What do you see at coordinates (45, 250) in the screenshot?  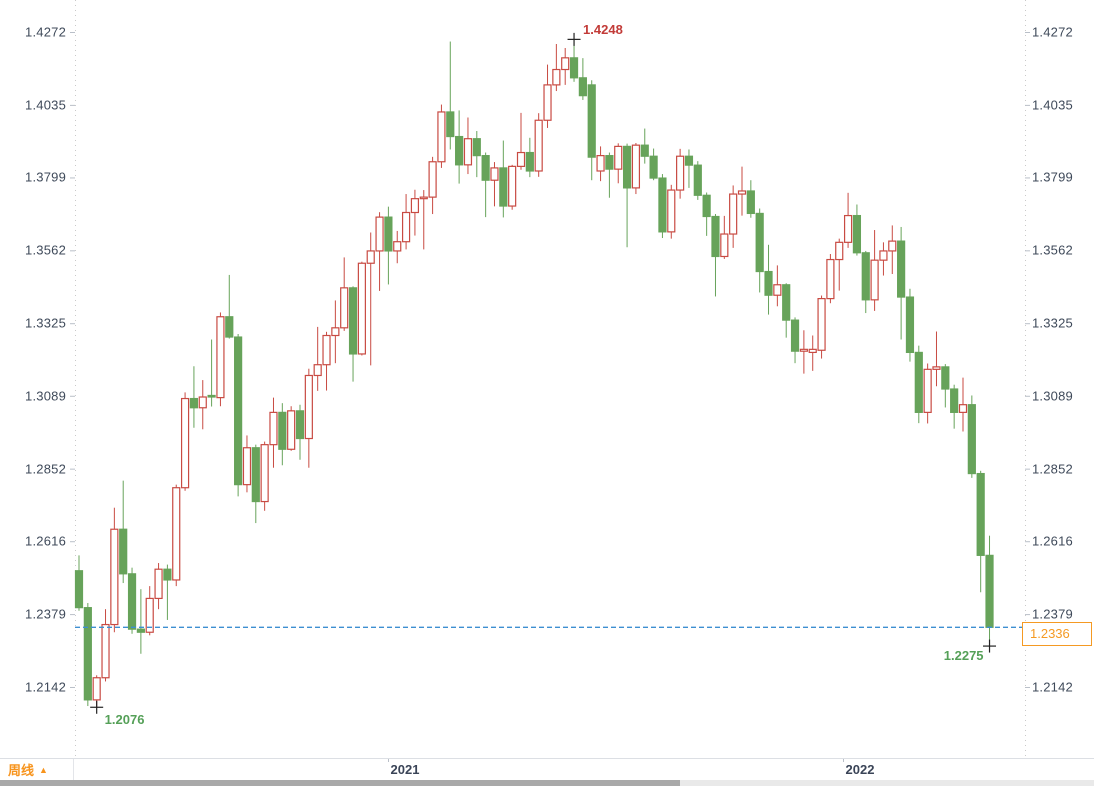 I see `y-axis-tick-label: 1.3562` at bounding box center [45, 250].